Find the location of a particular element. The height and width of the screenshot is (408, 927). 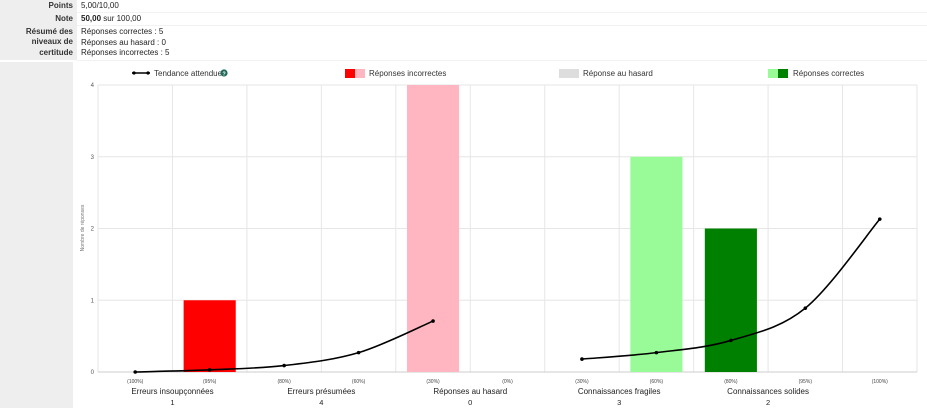

note-value: 50,00 sur 100,00 is located at coordinates (502, 19).